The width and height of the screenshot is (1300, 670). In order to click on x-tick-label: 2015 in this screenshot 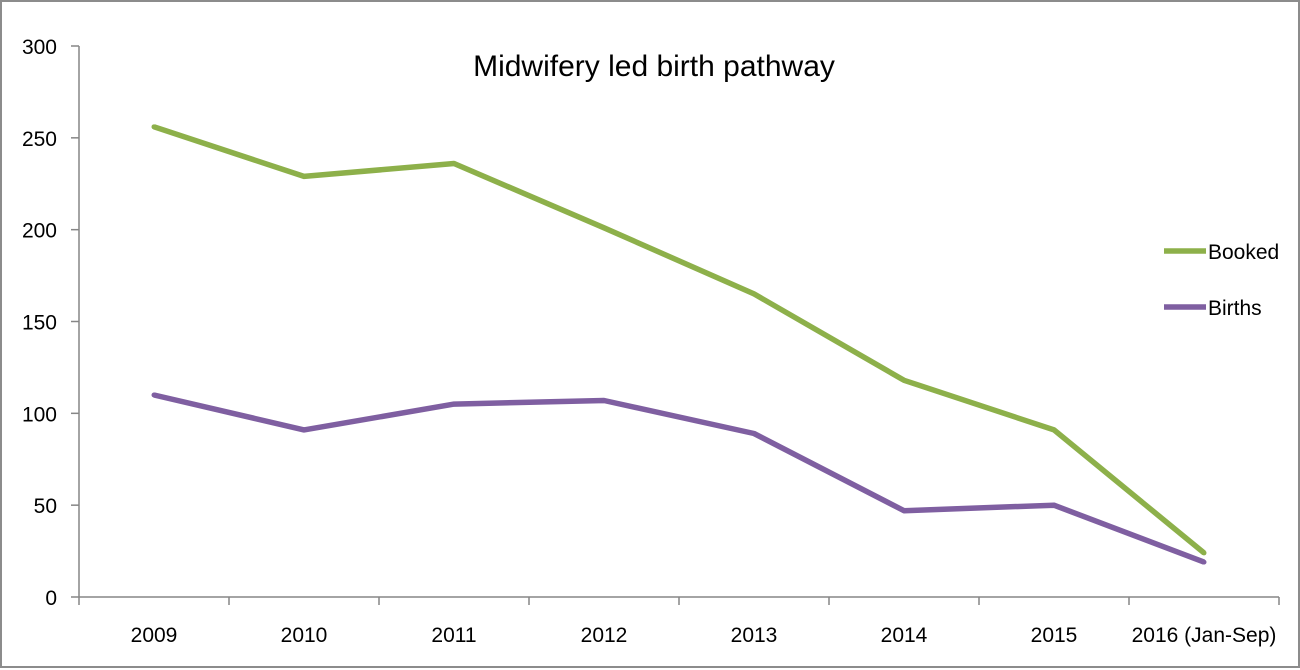, I will do `click(1054, 635)`.